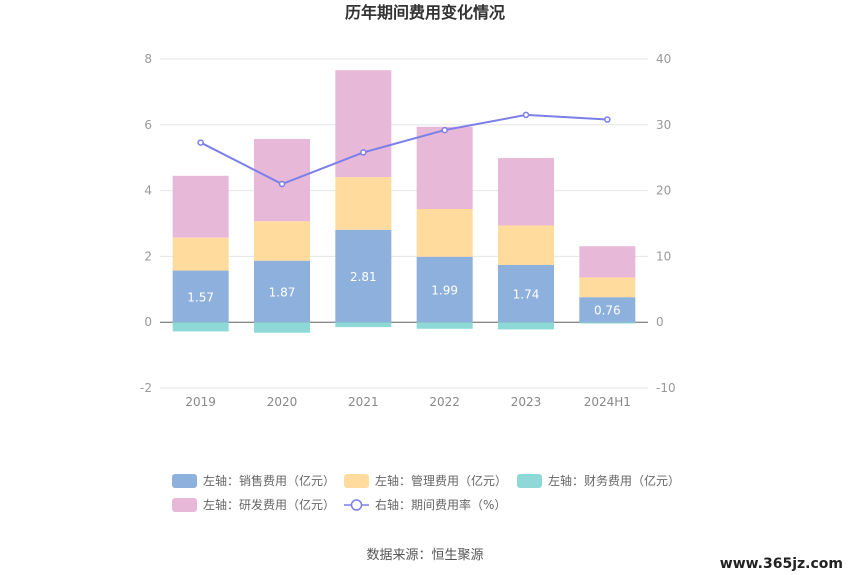 The image size is (850, 575). I want to click on bar-data-label: 1.57, so click(200, 297).